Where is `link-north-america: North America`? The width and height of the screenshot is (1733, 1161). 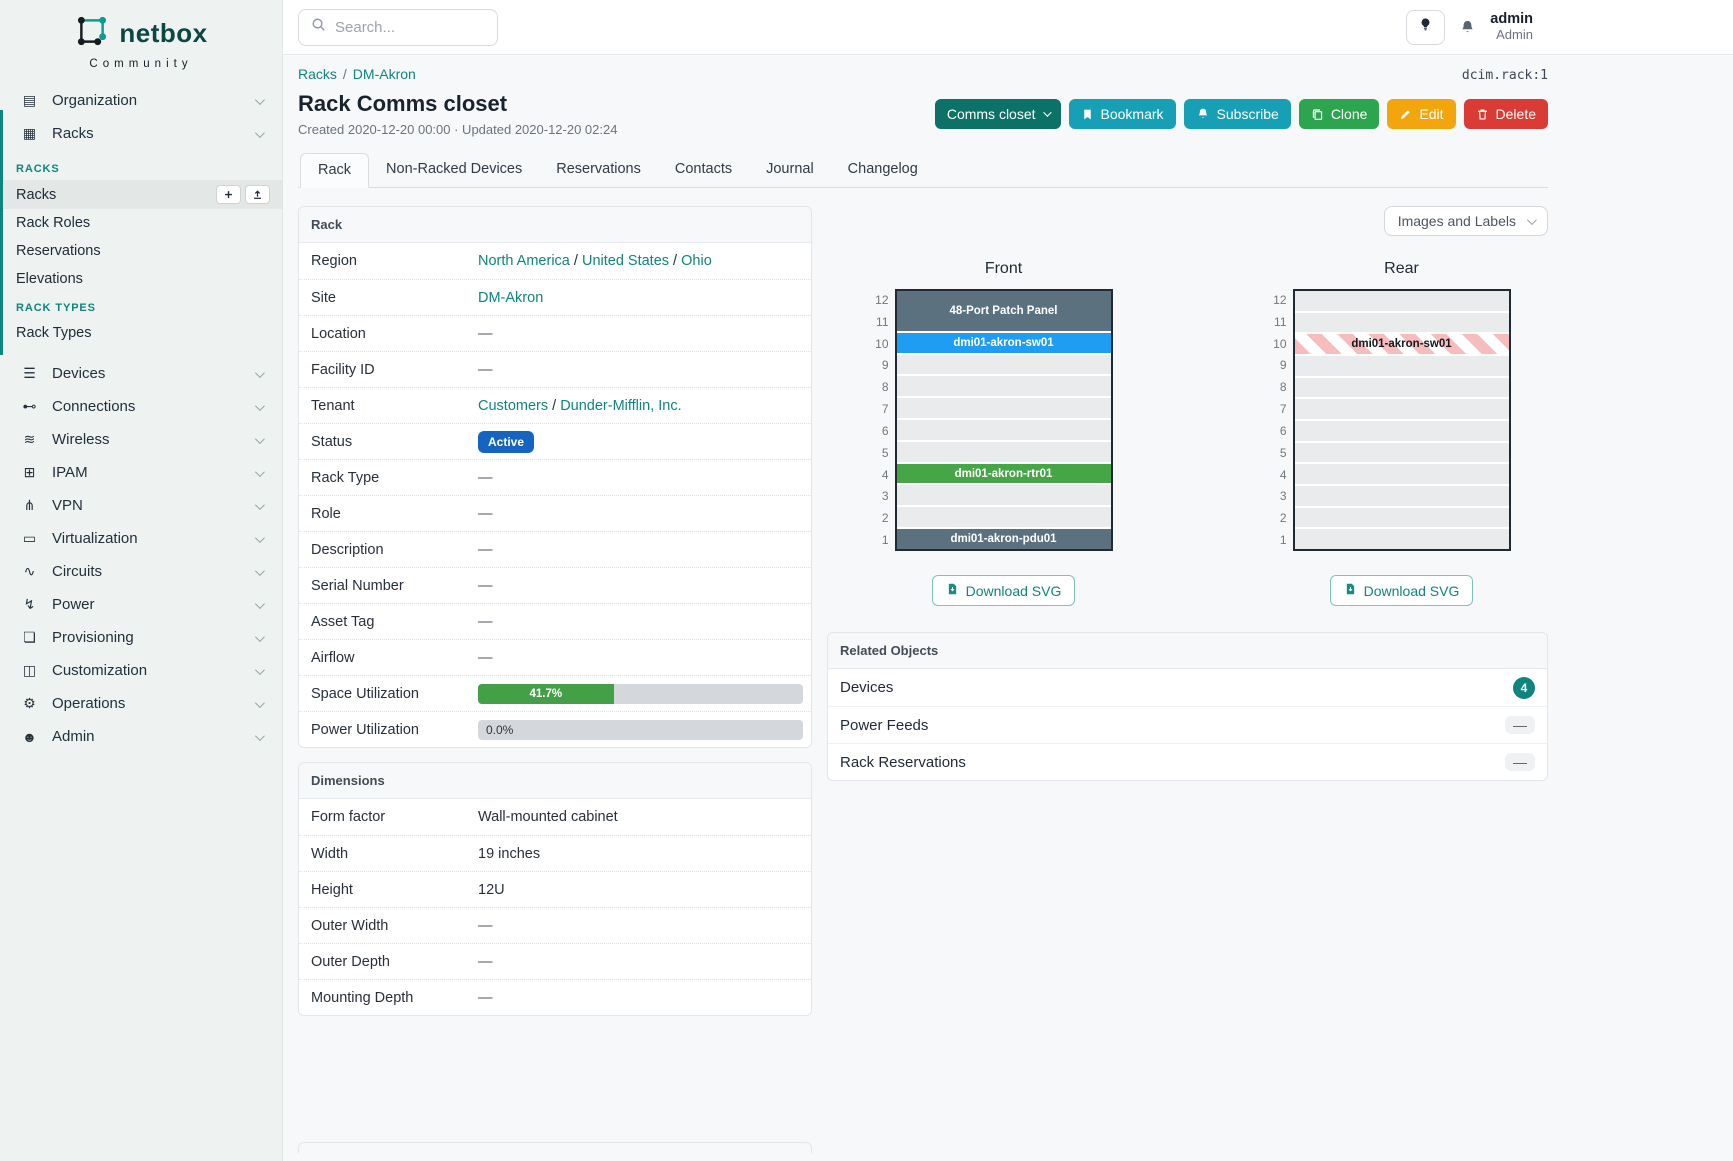 link-north-america: North America is located at coordinates (524, 261).